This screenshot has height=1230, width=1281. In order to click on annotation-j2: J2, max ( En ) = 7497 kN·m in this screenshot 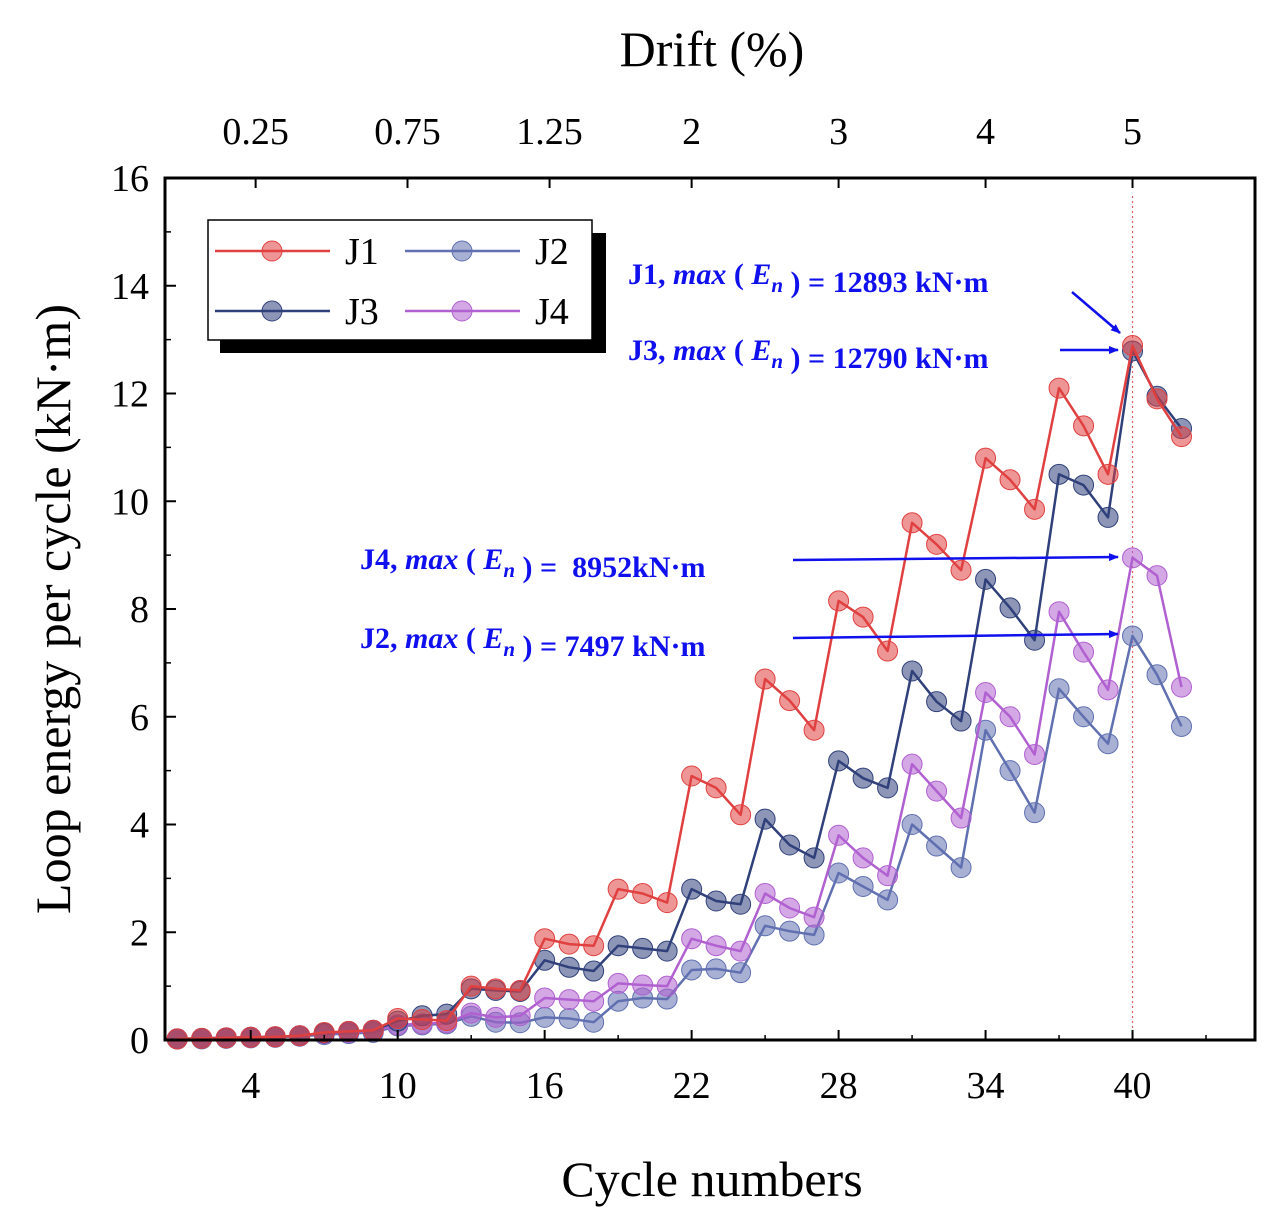, I will do `click(533, 642)`.